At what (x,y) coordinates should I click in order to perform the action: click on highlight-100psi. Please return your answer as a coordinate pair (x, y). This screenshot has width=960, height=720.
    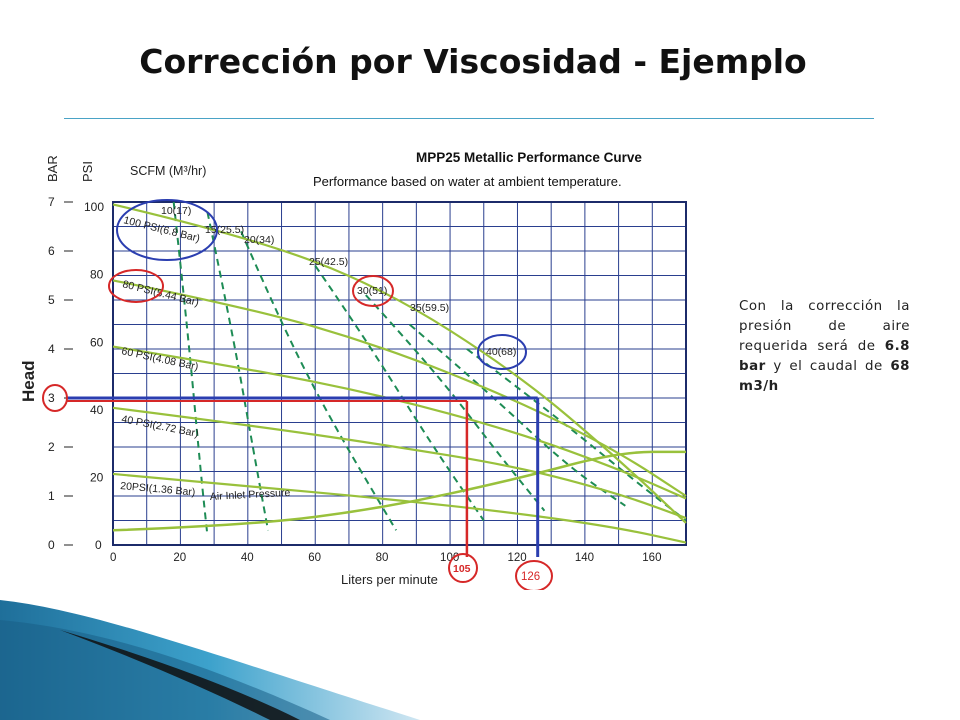
    Looking at the image, I should click on (167, 230).